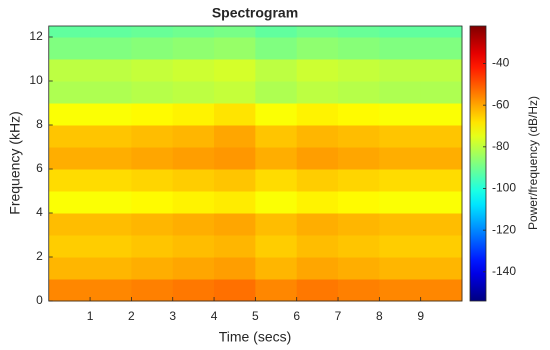  What do you see at coordinates (90, 316) in the screenshot?
I see `x-tick-label: 1` at bounding box center [90, 316].